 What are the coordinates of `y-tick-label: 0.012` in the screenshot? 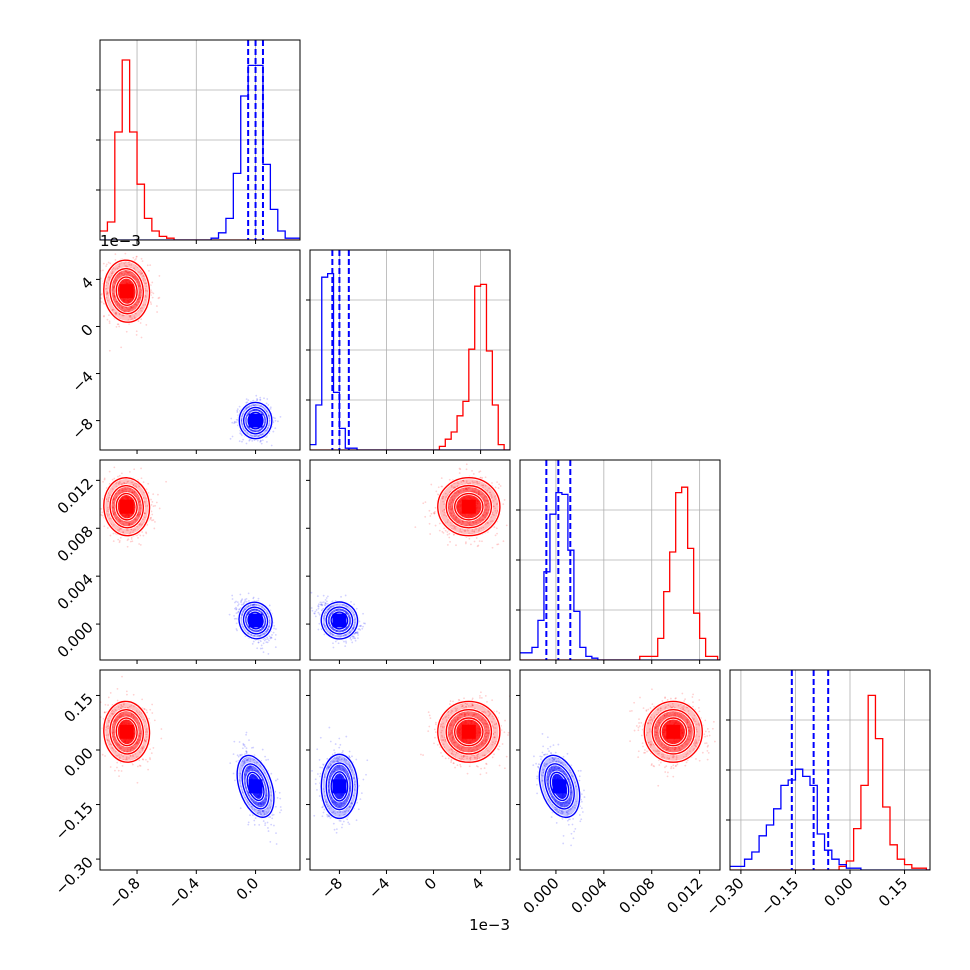 It's located at (75, 495).